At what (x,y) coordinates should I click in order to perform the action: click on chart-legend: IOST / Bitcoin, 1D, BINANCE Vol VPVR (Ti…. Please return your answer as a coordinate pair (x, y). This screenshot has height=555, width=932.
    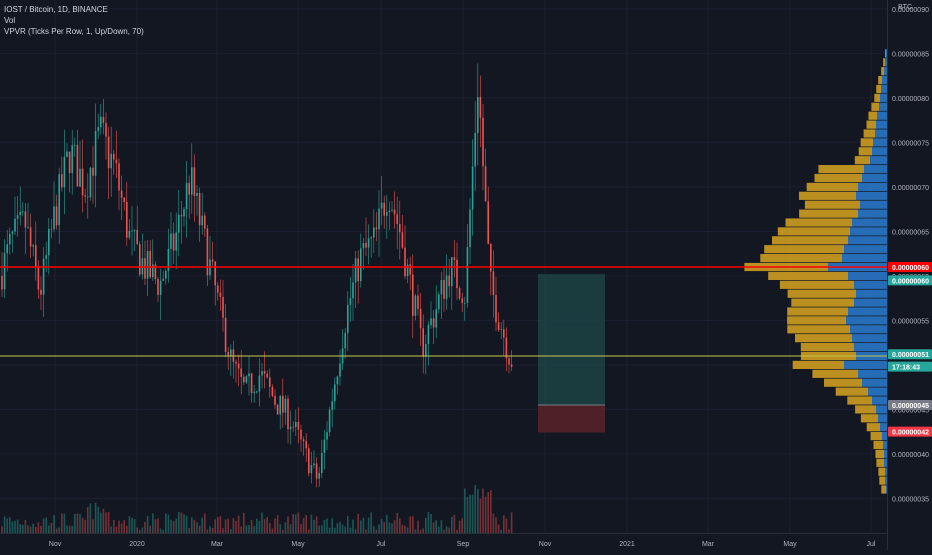
    Looking at the image, I should click on (74, 20).